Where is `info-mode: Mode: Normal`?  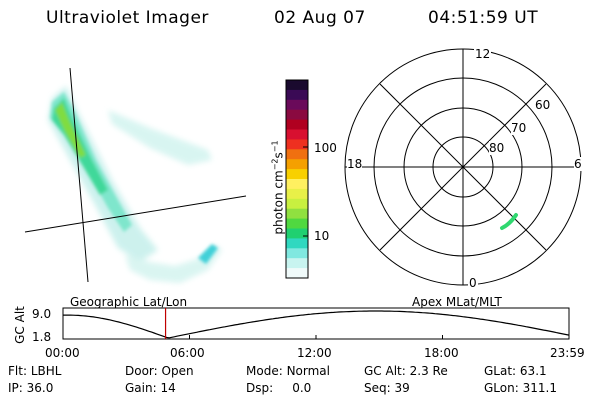 info-mode: Mode: Normal is located at coordinates (288, 371).